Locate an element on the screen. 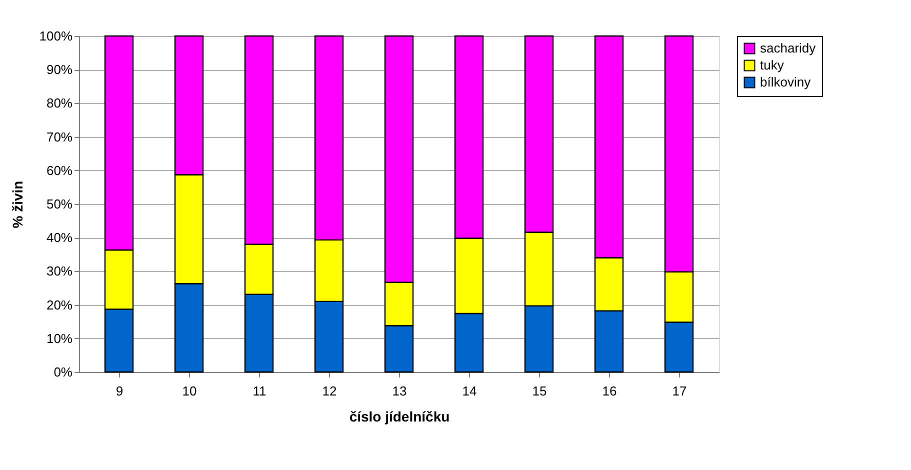  x-tick-label: 13 is located at coordinates (399, 391).